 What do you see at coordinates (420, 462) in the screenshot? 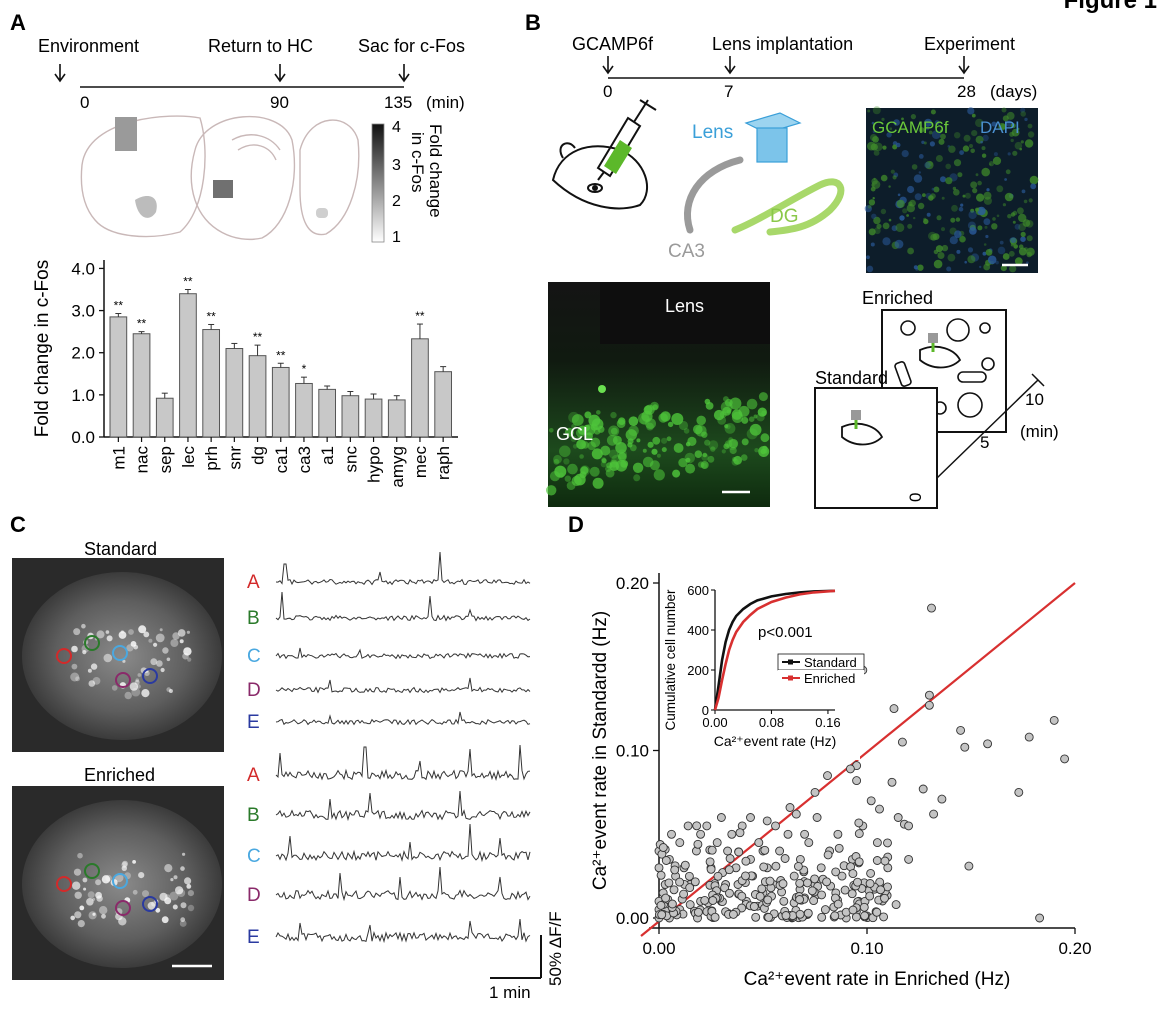
I see `bar-category-label: mec` at bounding box center [420, 462].